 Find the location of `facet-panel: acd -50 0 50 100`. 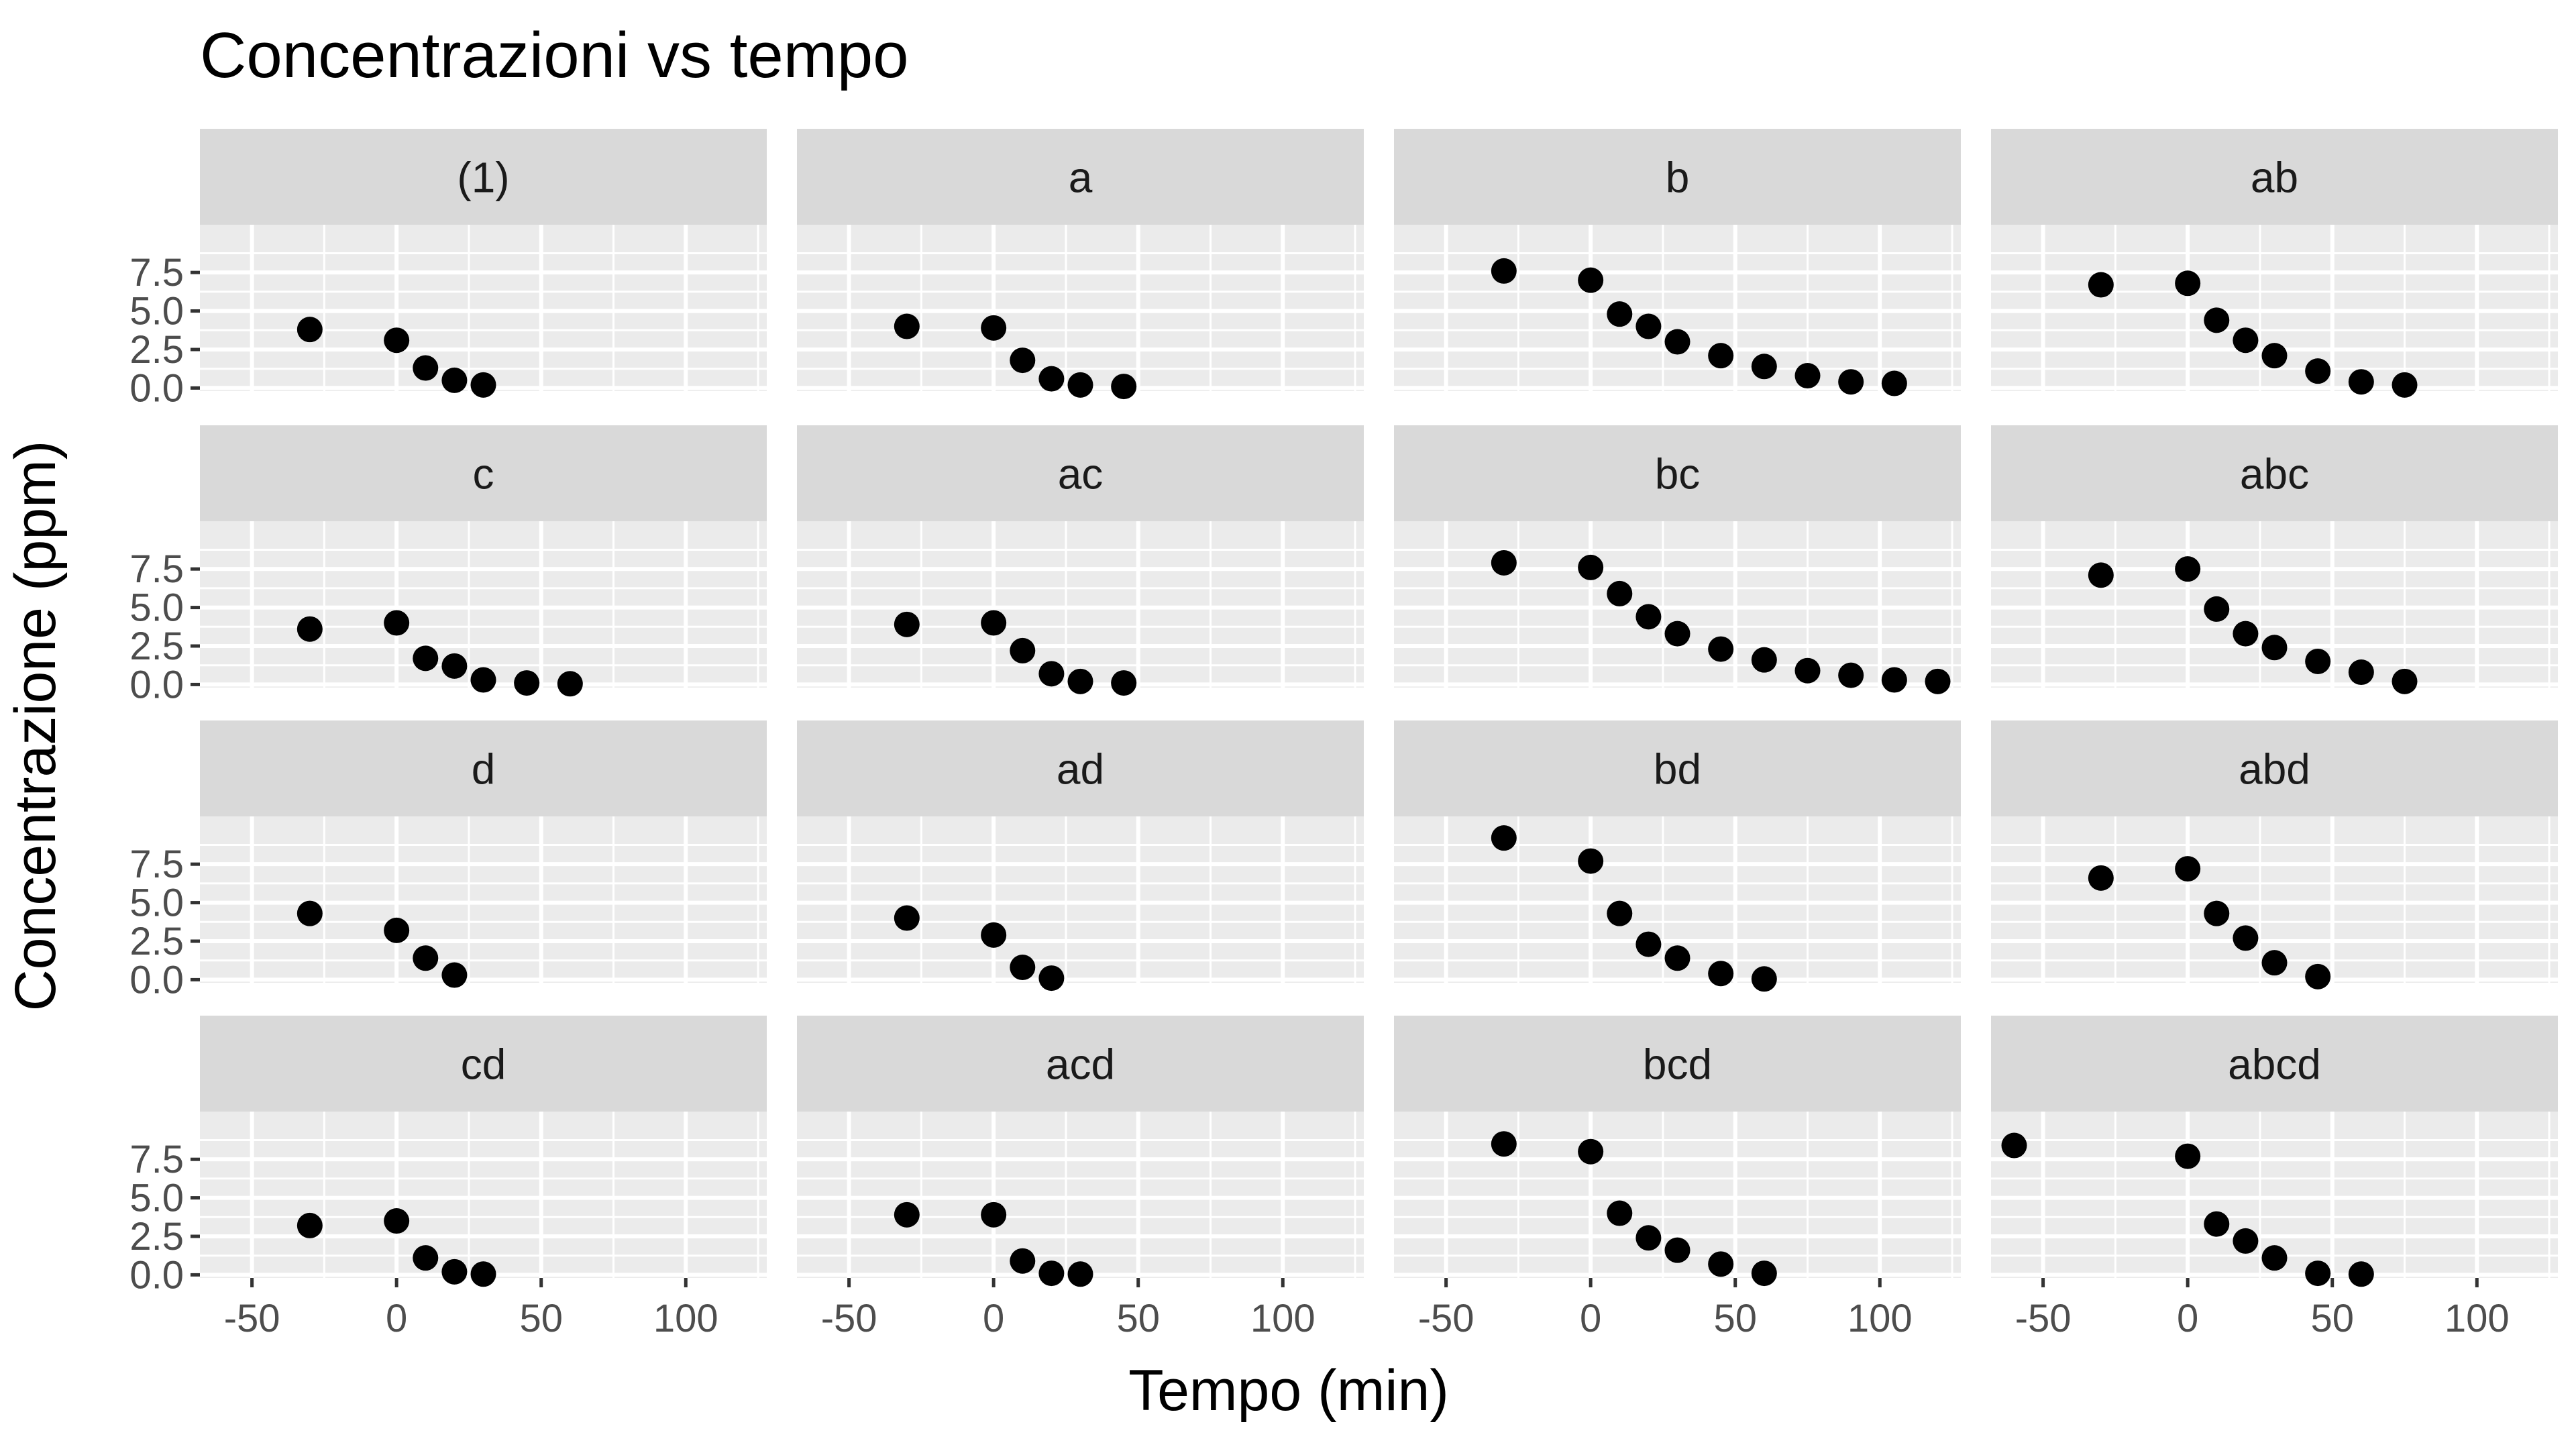

facet-panel: acd -50 0 50 100 is located at coordinates (1080, 1178).